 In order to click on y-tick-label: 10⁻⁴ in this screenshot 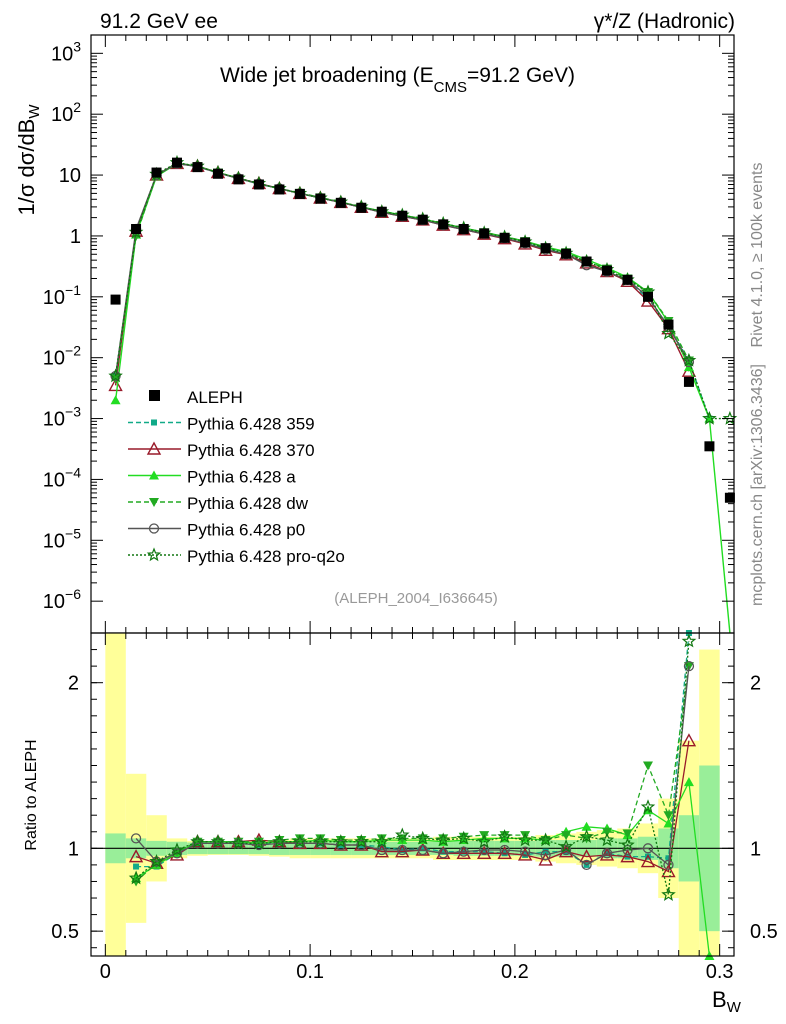, I will do `click(62, 477)`.